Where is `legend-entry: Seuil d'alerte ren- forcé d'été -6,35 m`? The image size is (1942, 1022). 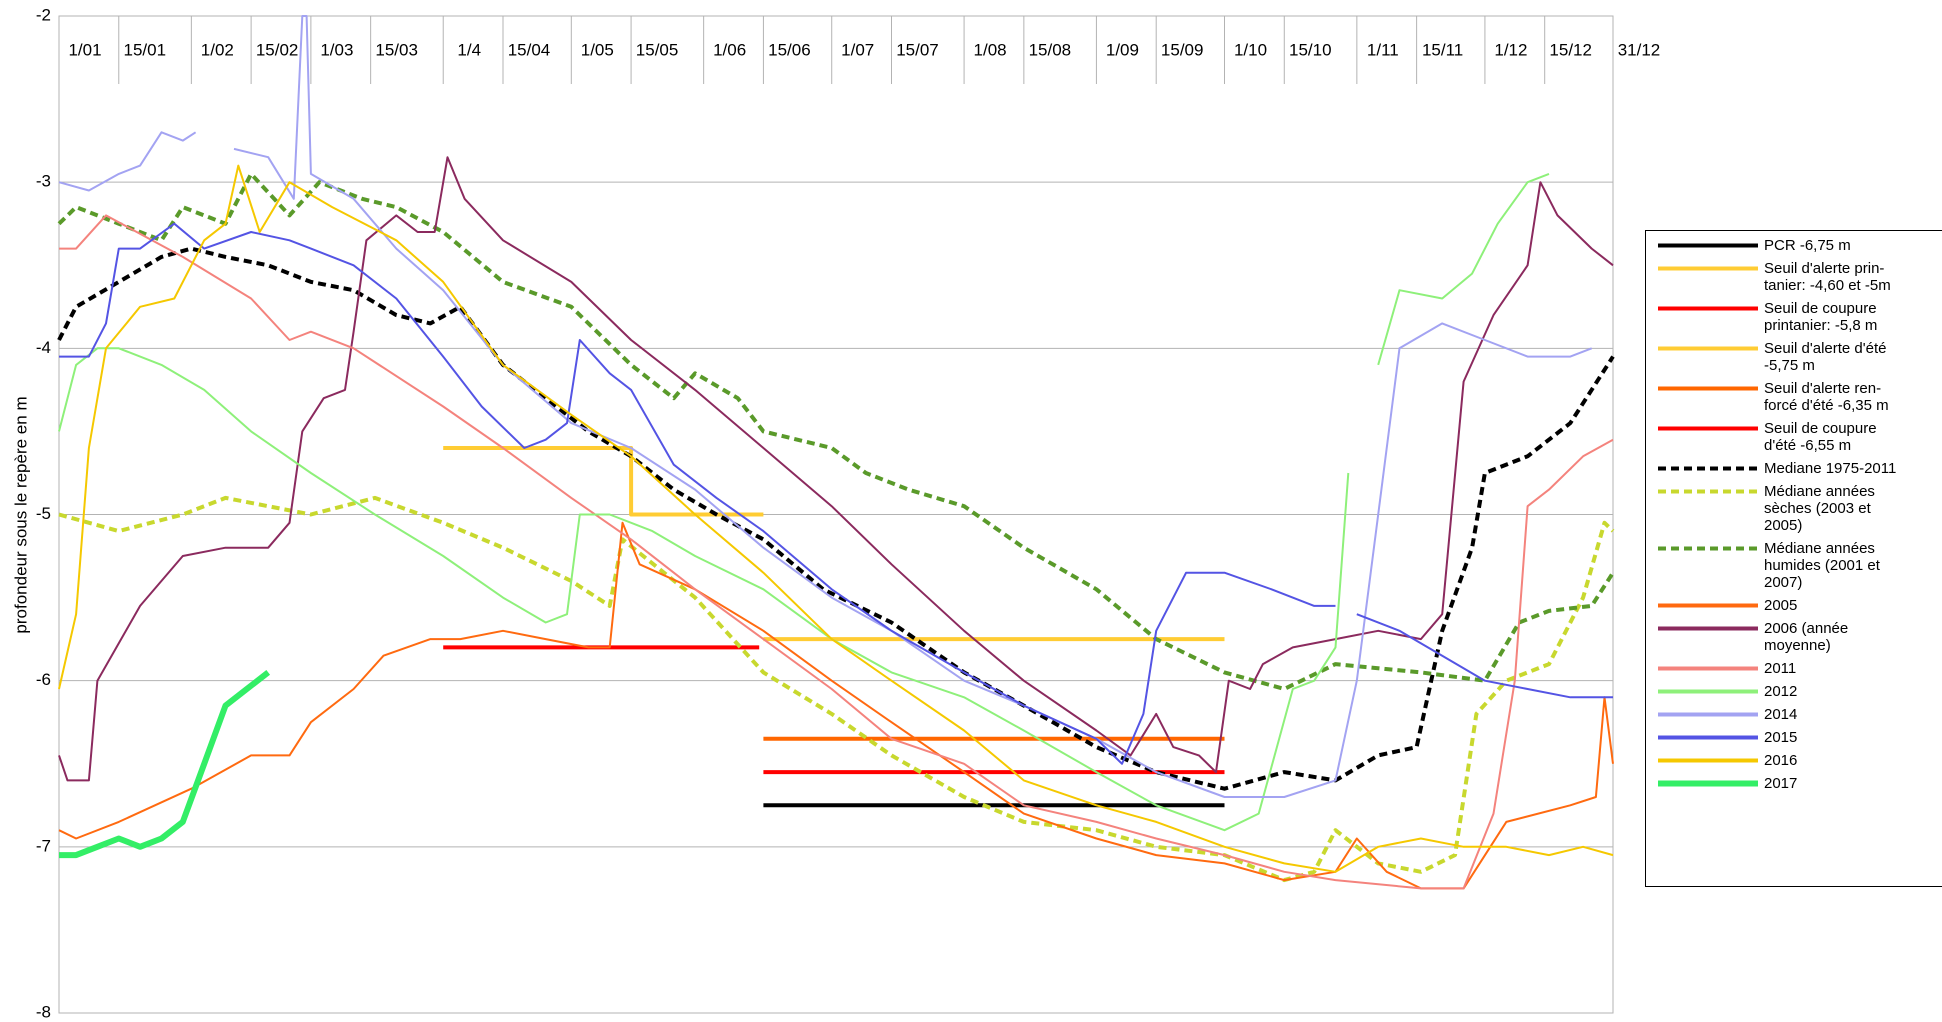
legend-entry: Seuil d'alerte ren- forcé d'été -6,35 m is located at coordinates (1800, 397).